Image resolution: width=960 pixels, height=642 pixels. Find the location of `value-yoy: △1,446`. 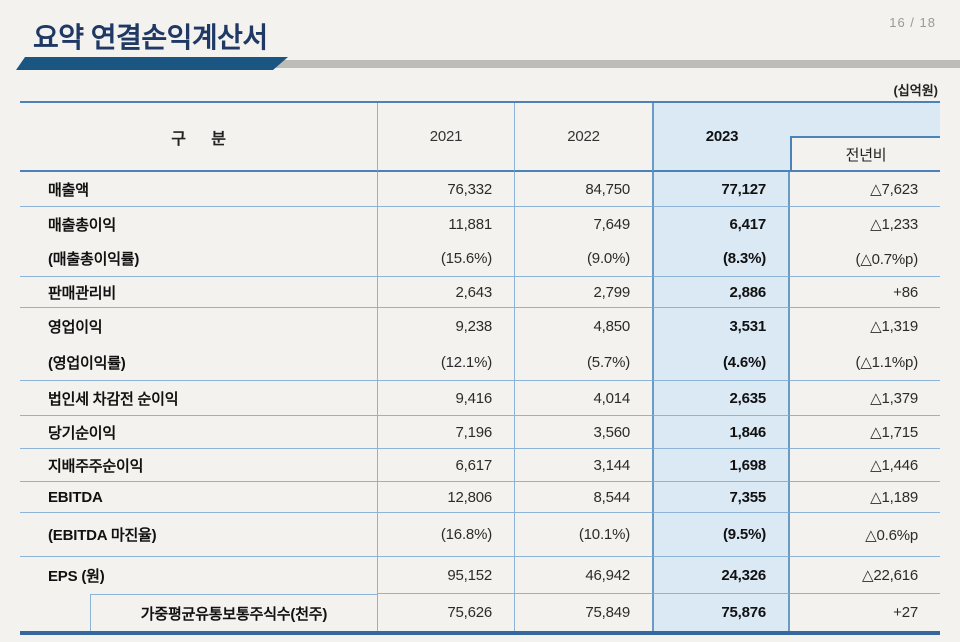

value-yoy: △1,446 is located at coordinates (865, 465).